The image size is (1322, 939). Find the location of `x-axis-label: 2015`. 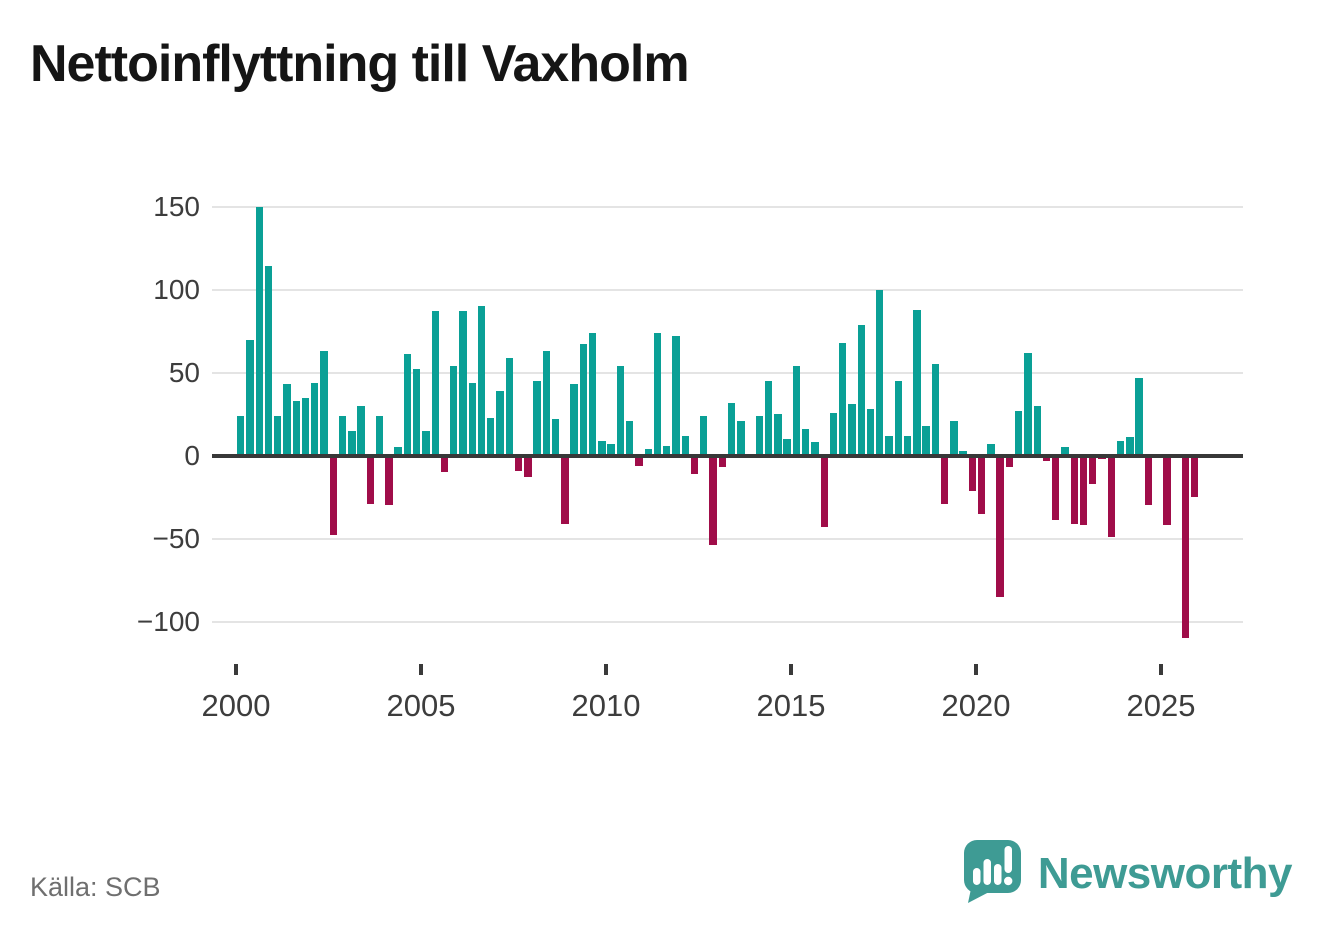

x-axis-label: 2015 is located at coordinates (791, 705).